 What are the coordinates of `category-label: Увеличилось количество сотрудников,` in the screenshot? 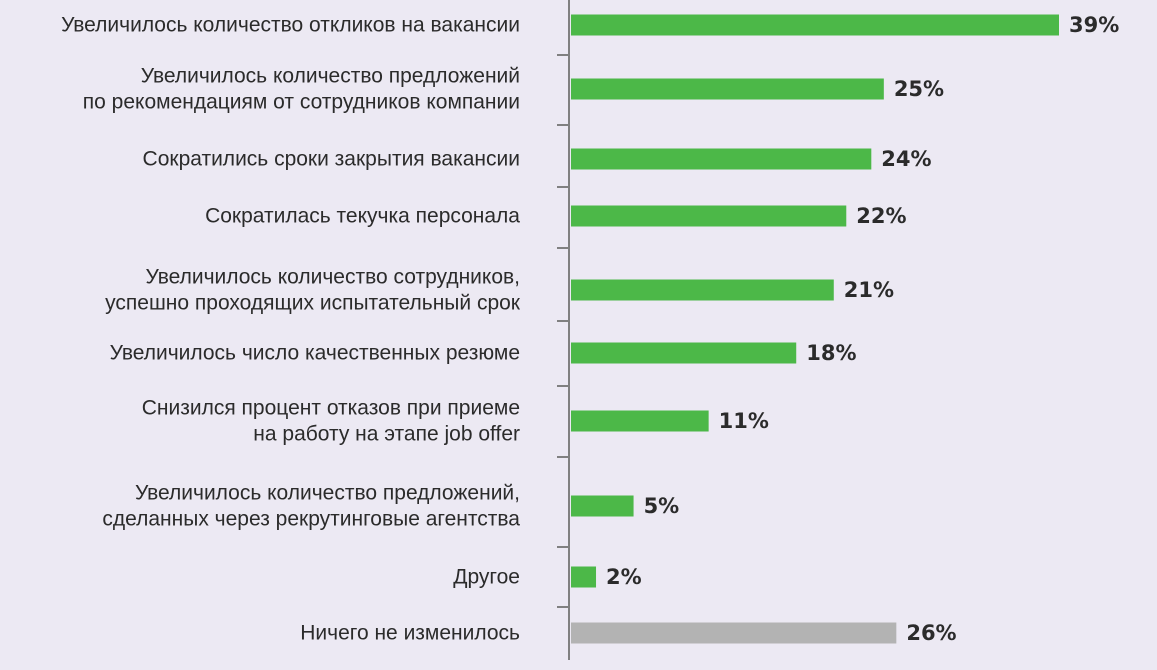 It's located at (333, 277).